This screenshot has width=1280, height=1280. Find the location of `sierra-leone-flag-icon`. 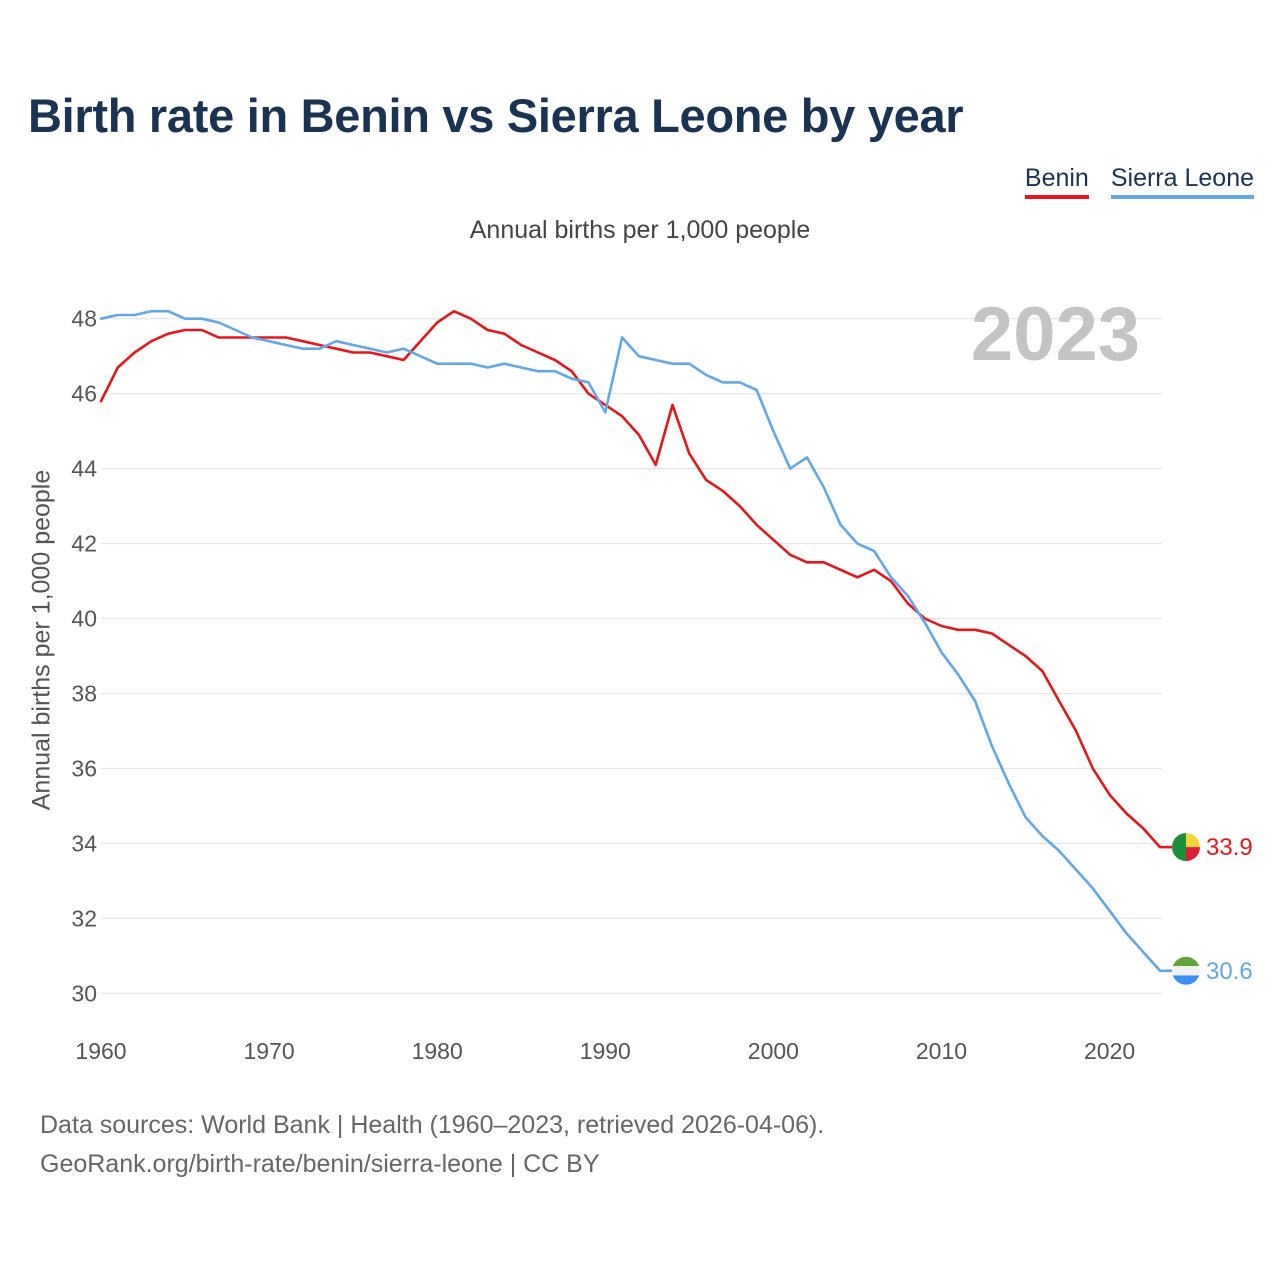

sierra-leone-flag-icon is located at coordinates (1186, 970).